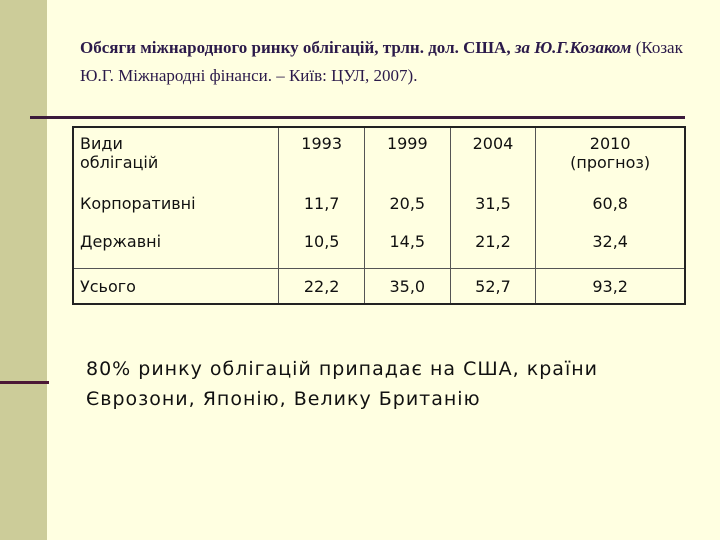 The width and height of the screenshot is (720, 540). What do you see at coordinates (321, 211) in the screenshot?
I see `cell: 11,7` at bounding box center [321, 211].